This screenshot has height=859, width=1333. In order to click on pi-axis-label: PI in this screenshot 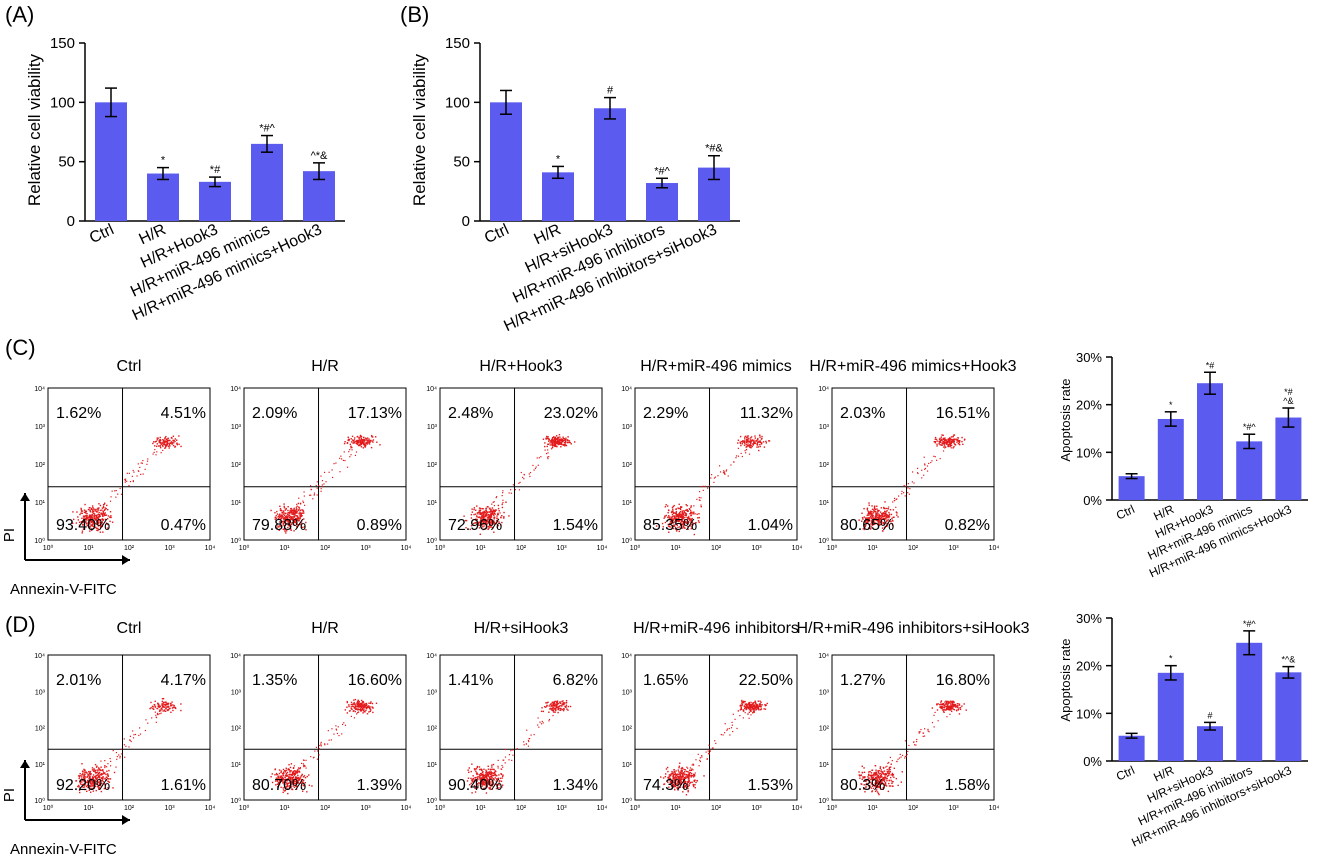, I will do `click(9, 795)`.